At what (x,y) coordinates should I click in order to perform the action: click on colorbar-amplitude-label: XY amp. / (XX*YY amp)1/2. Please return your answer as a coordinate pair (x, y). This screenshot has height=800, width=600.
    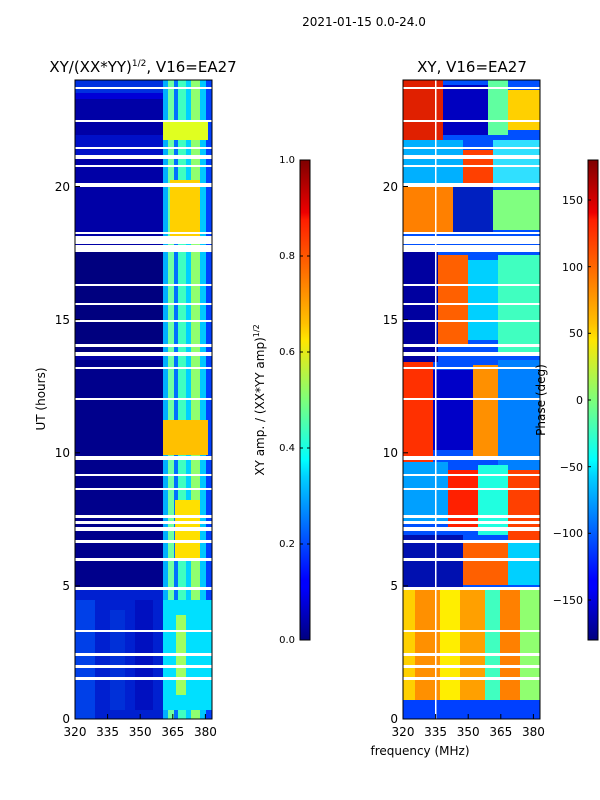
    Looking at the image, I should click on (259, 399).